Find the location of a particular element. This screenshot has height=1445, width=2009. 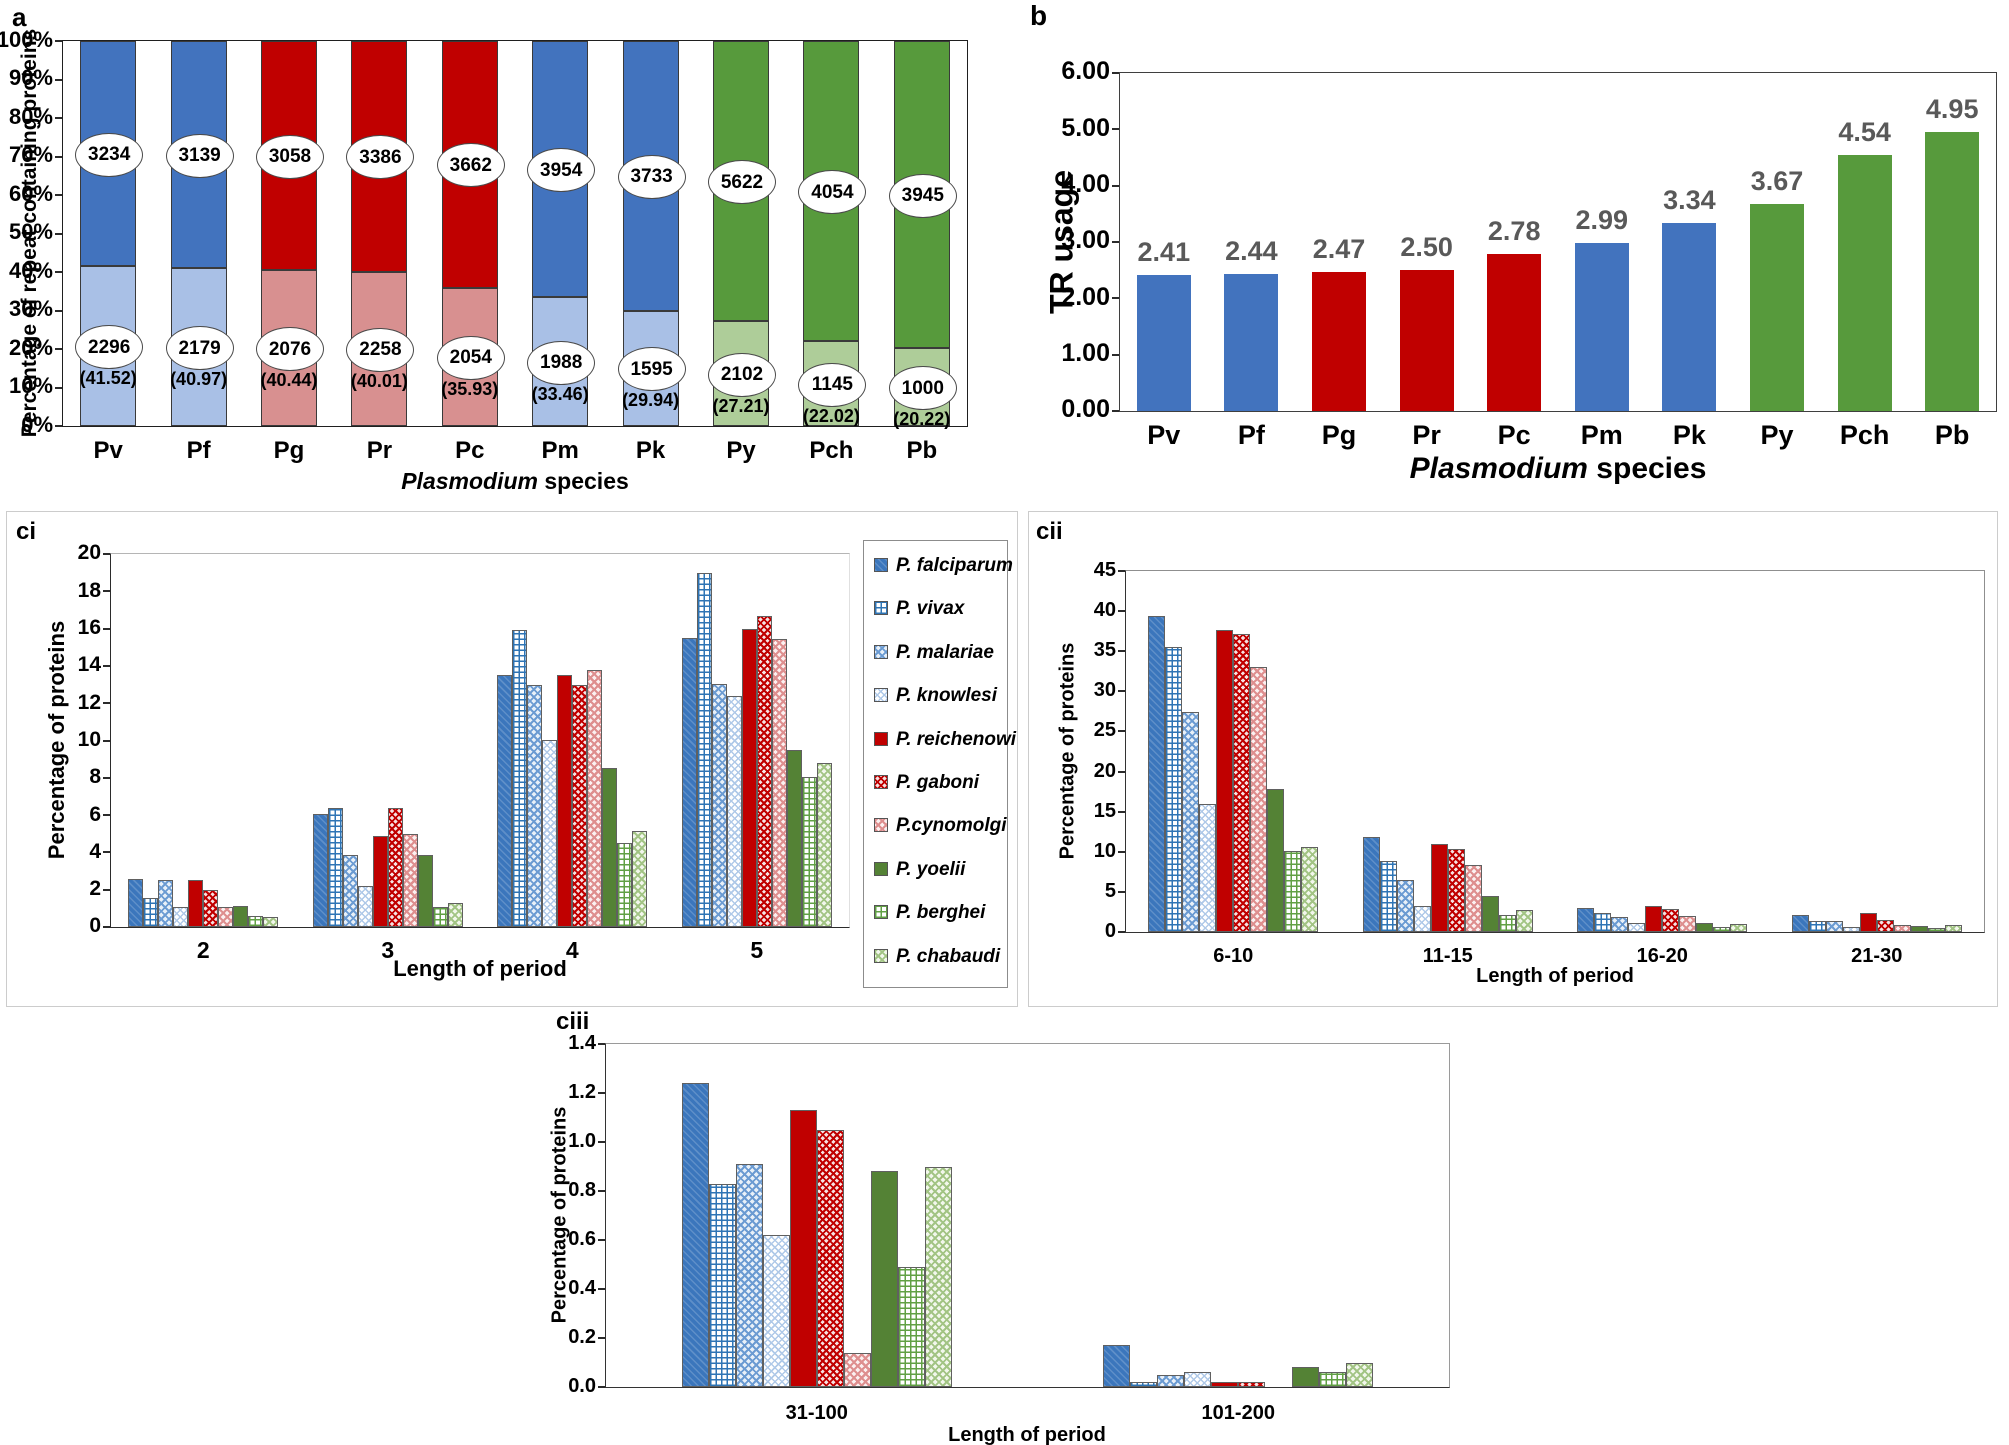

panel-cii-plot-area: 6-10 11-15 16-20 21-30 0 5 10 15 20 25 30 35 40 45 is located at coordinates (1539, 763).